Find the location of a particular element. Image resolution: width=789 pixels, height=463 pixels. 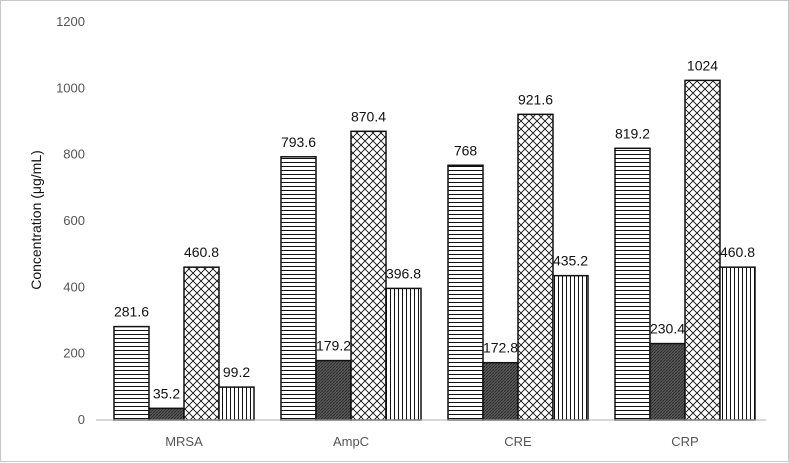

data-label: 921.6 is located at coordinates (535, 99).